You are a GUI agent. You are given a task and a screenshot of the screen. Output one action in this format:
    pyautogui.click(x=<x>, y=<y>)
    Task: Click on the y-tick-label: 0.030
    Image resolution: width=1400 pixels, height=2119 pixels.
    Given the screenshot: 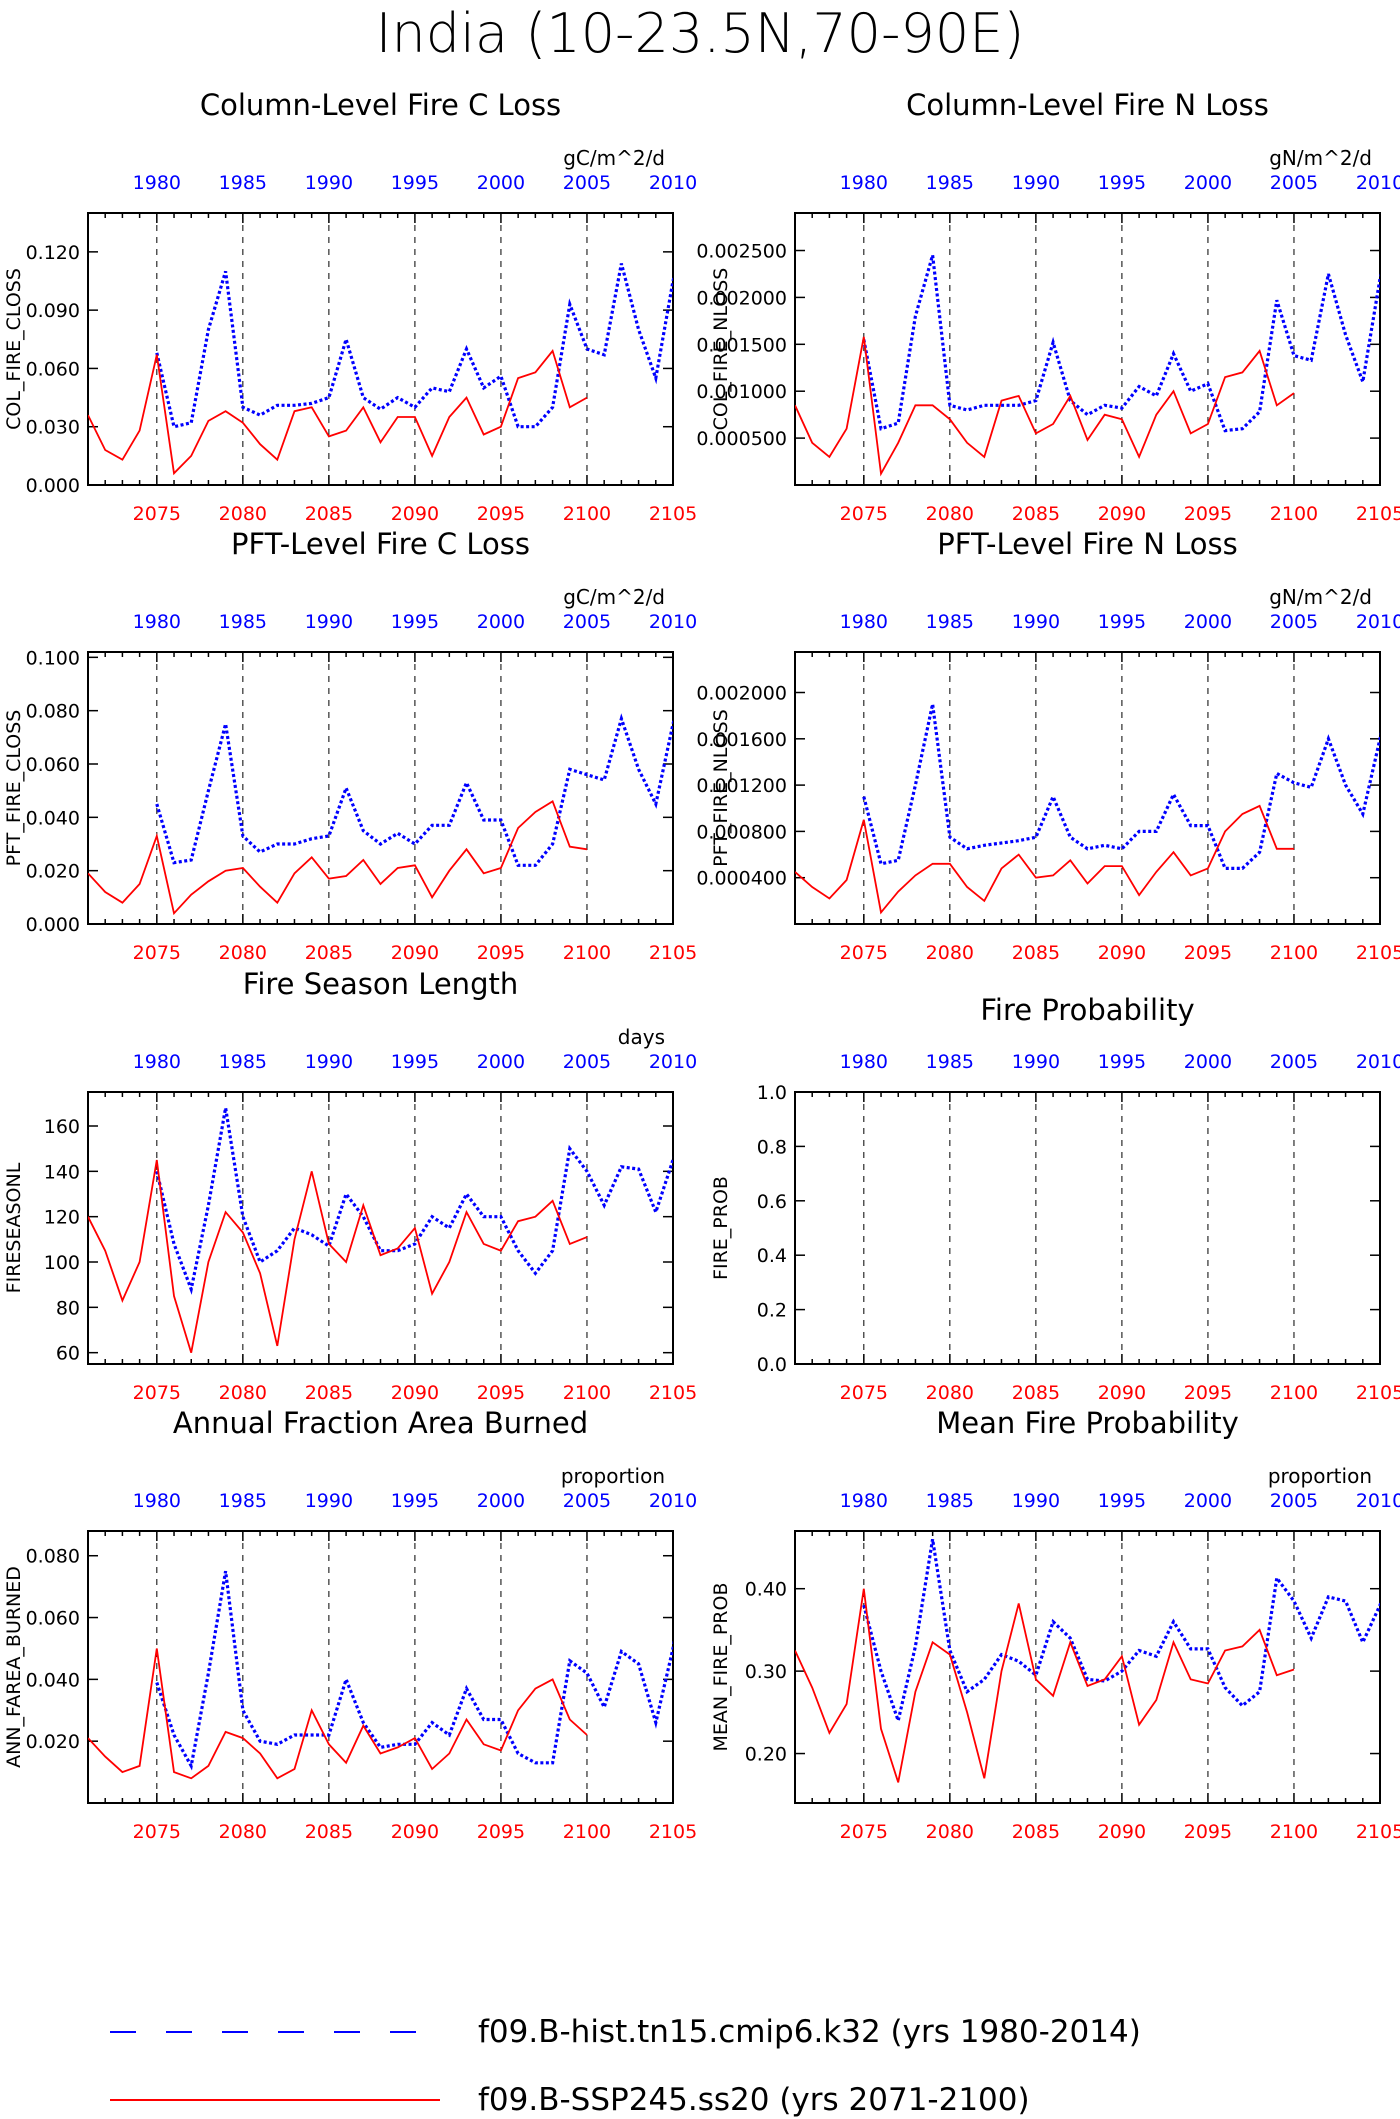 What is the action you would take?
    pyautogui.click(x=53, y=428)
    